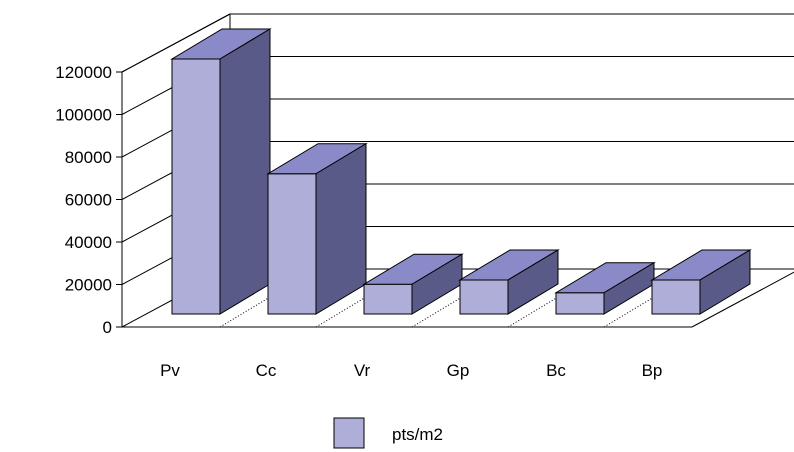 This screenshot has height=452, width=794. I want to click on bar-cc, so click(317, 228).